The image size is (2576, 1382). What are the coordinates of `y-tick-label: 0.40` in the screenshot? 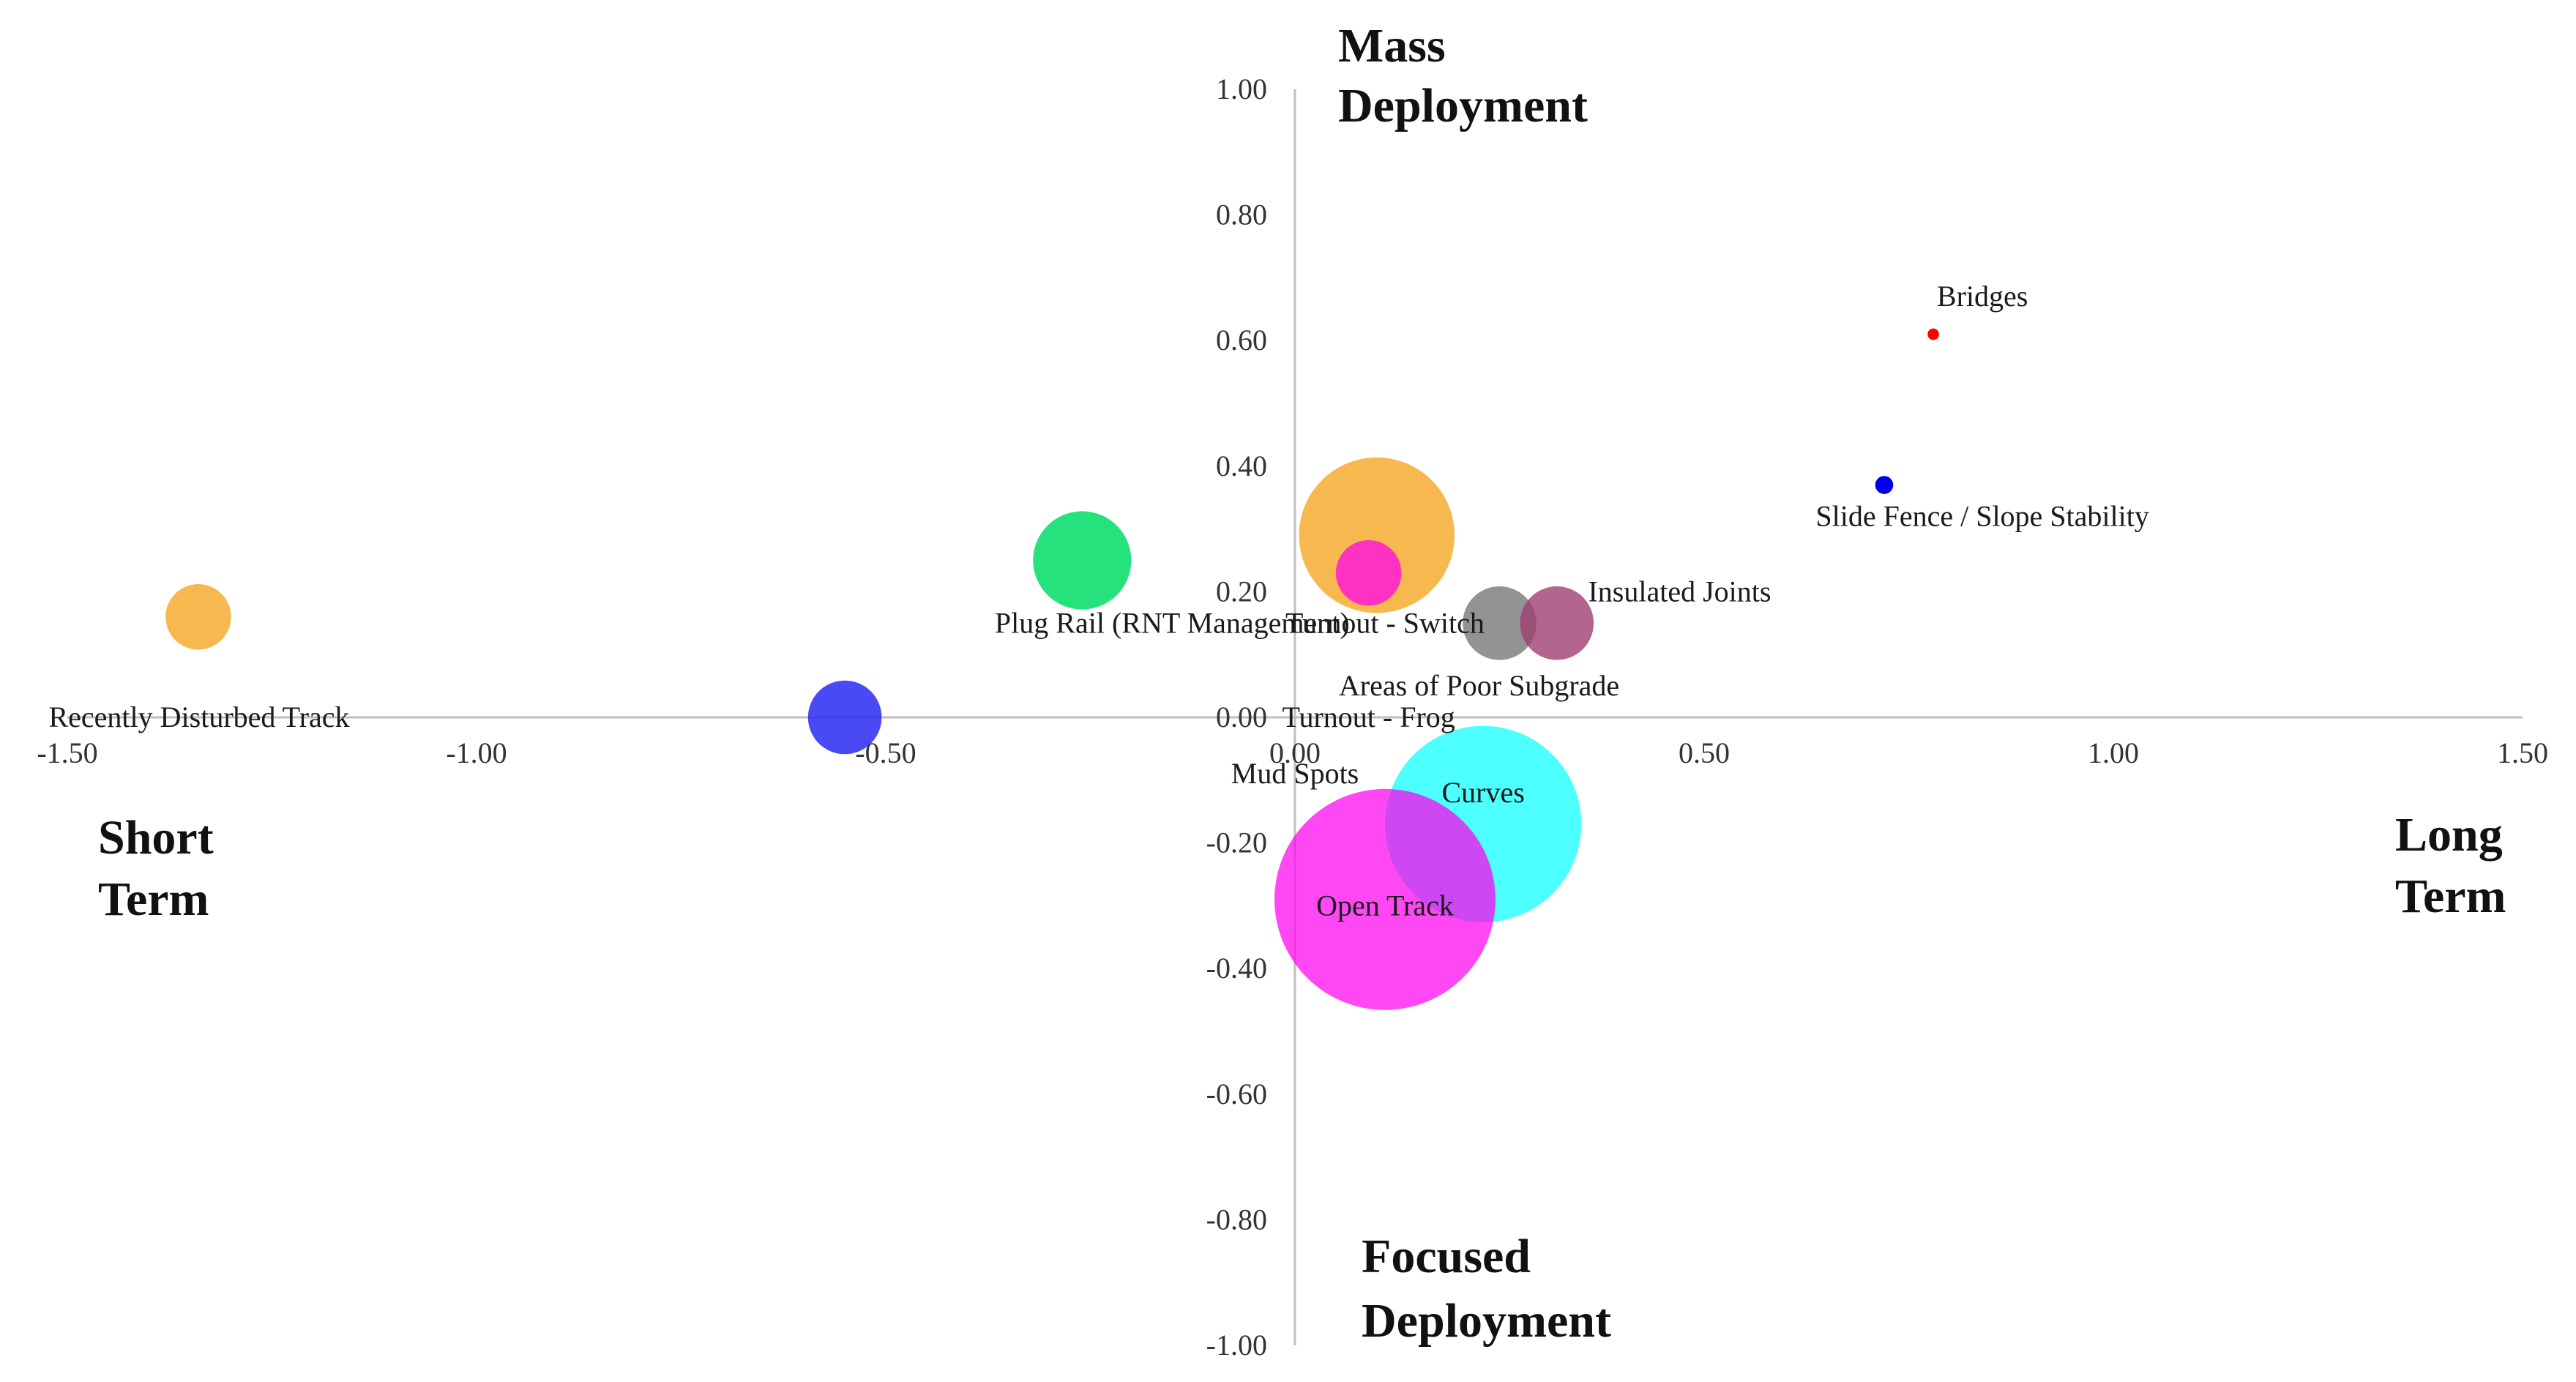 It's located at (1241, 465).